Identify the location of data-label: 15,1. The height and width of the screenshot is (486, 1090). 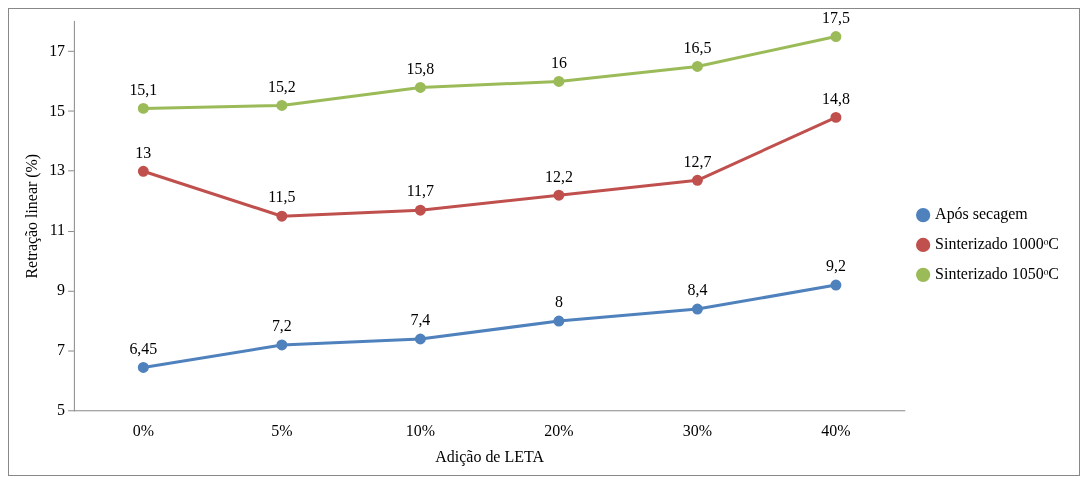
(143, 89).